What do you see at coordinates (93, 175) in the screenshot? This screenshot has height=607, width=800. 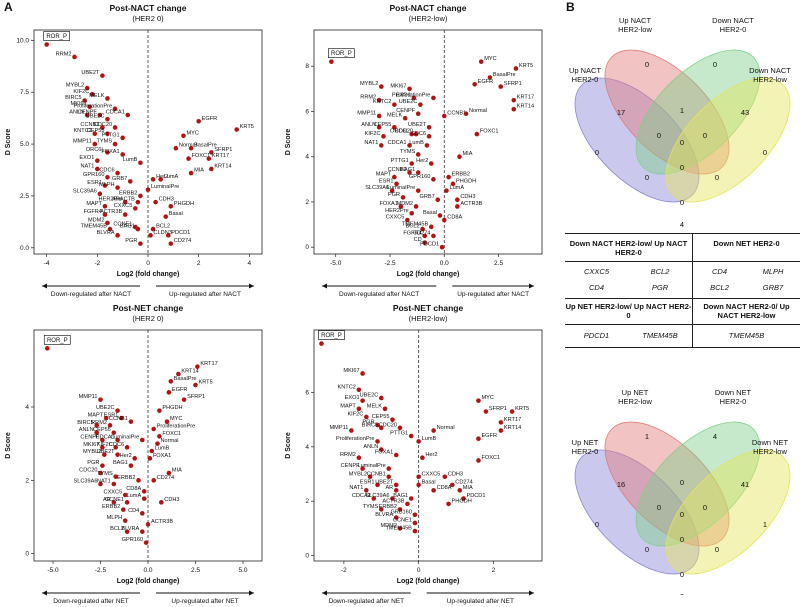 I see `point-label: GPR160` at bounding box center [93, 175].